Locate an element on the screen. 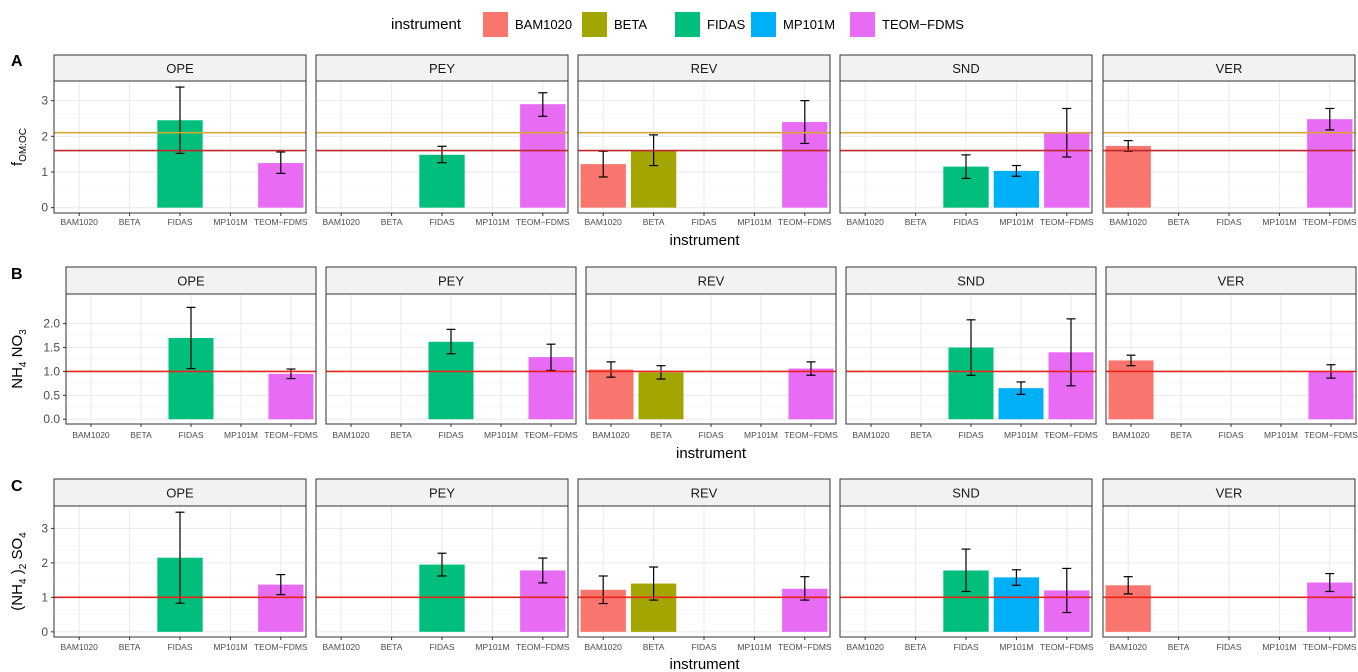 This screenshot has width=1358, height=672. y-tick-label: 1 is located at coordinates (44, 597).